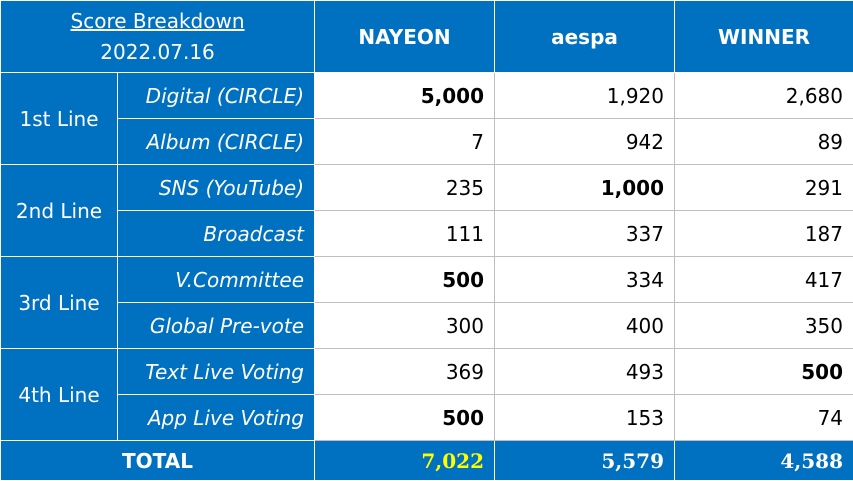 The width and height of the screenshot is (853, 481). I want to click on score-cell: 187, so click(764, 234).